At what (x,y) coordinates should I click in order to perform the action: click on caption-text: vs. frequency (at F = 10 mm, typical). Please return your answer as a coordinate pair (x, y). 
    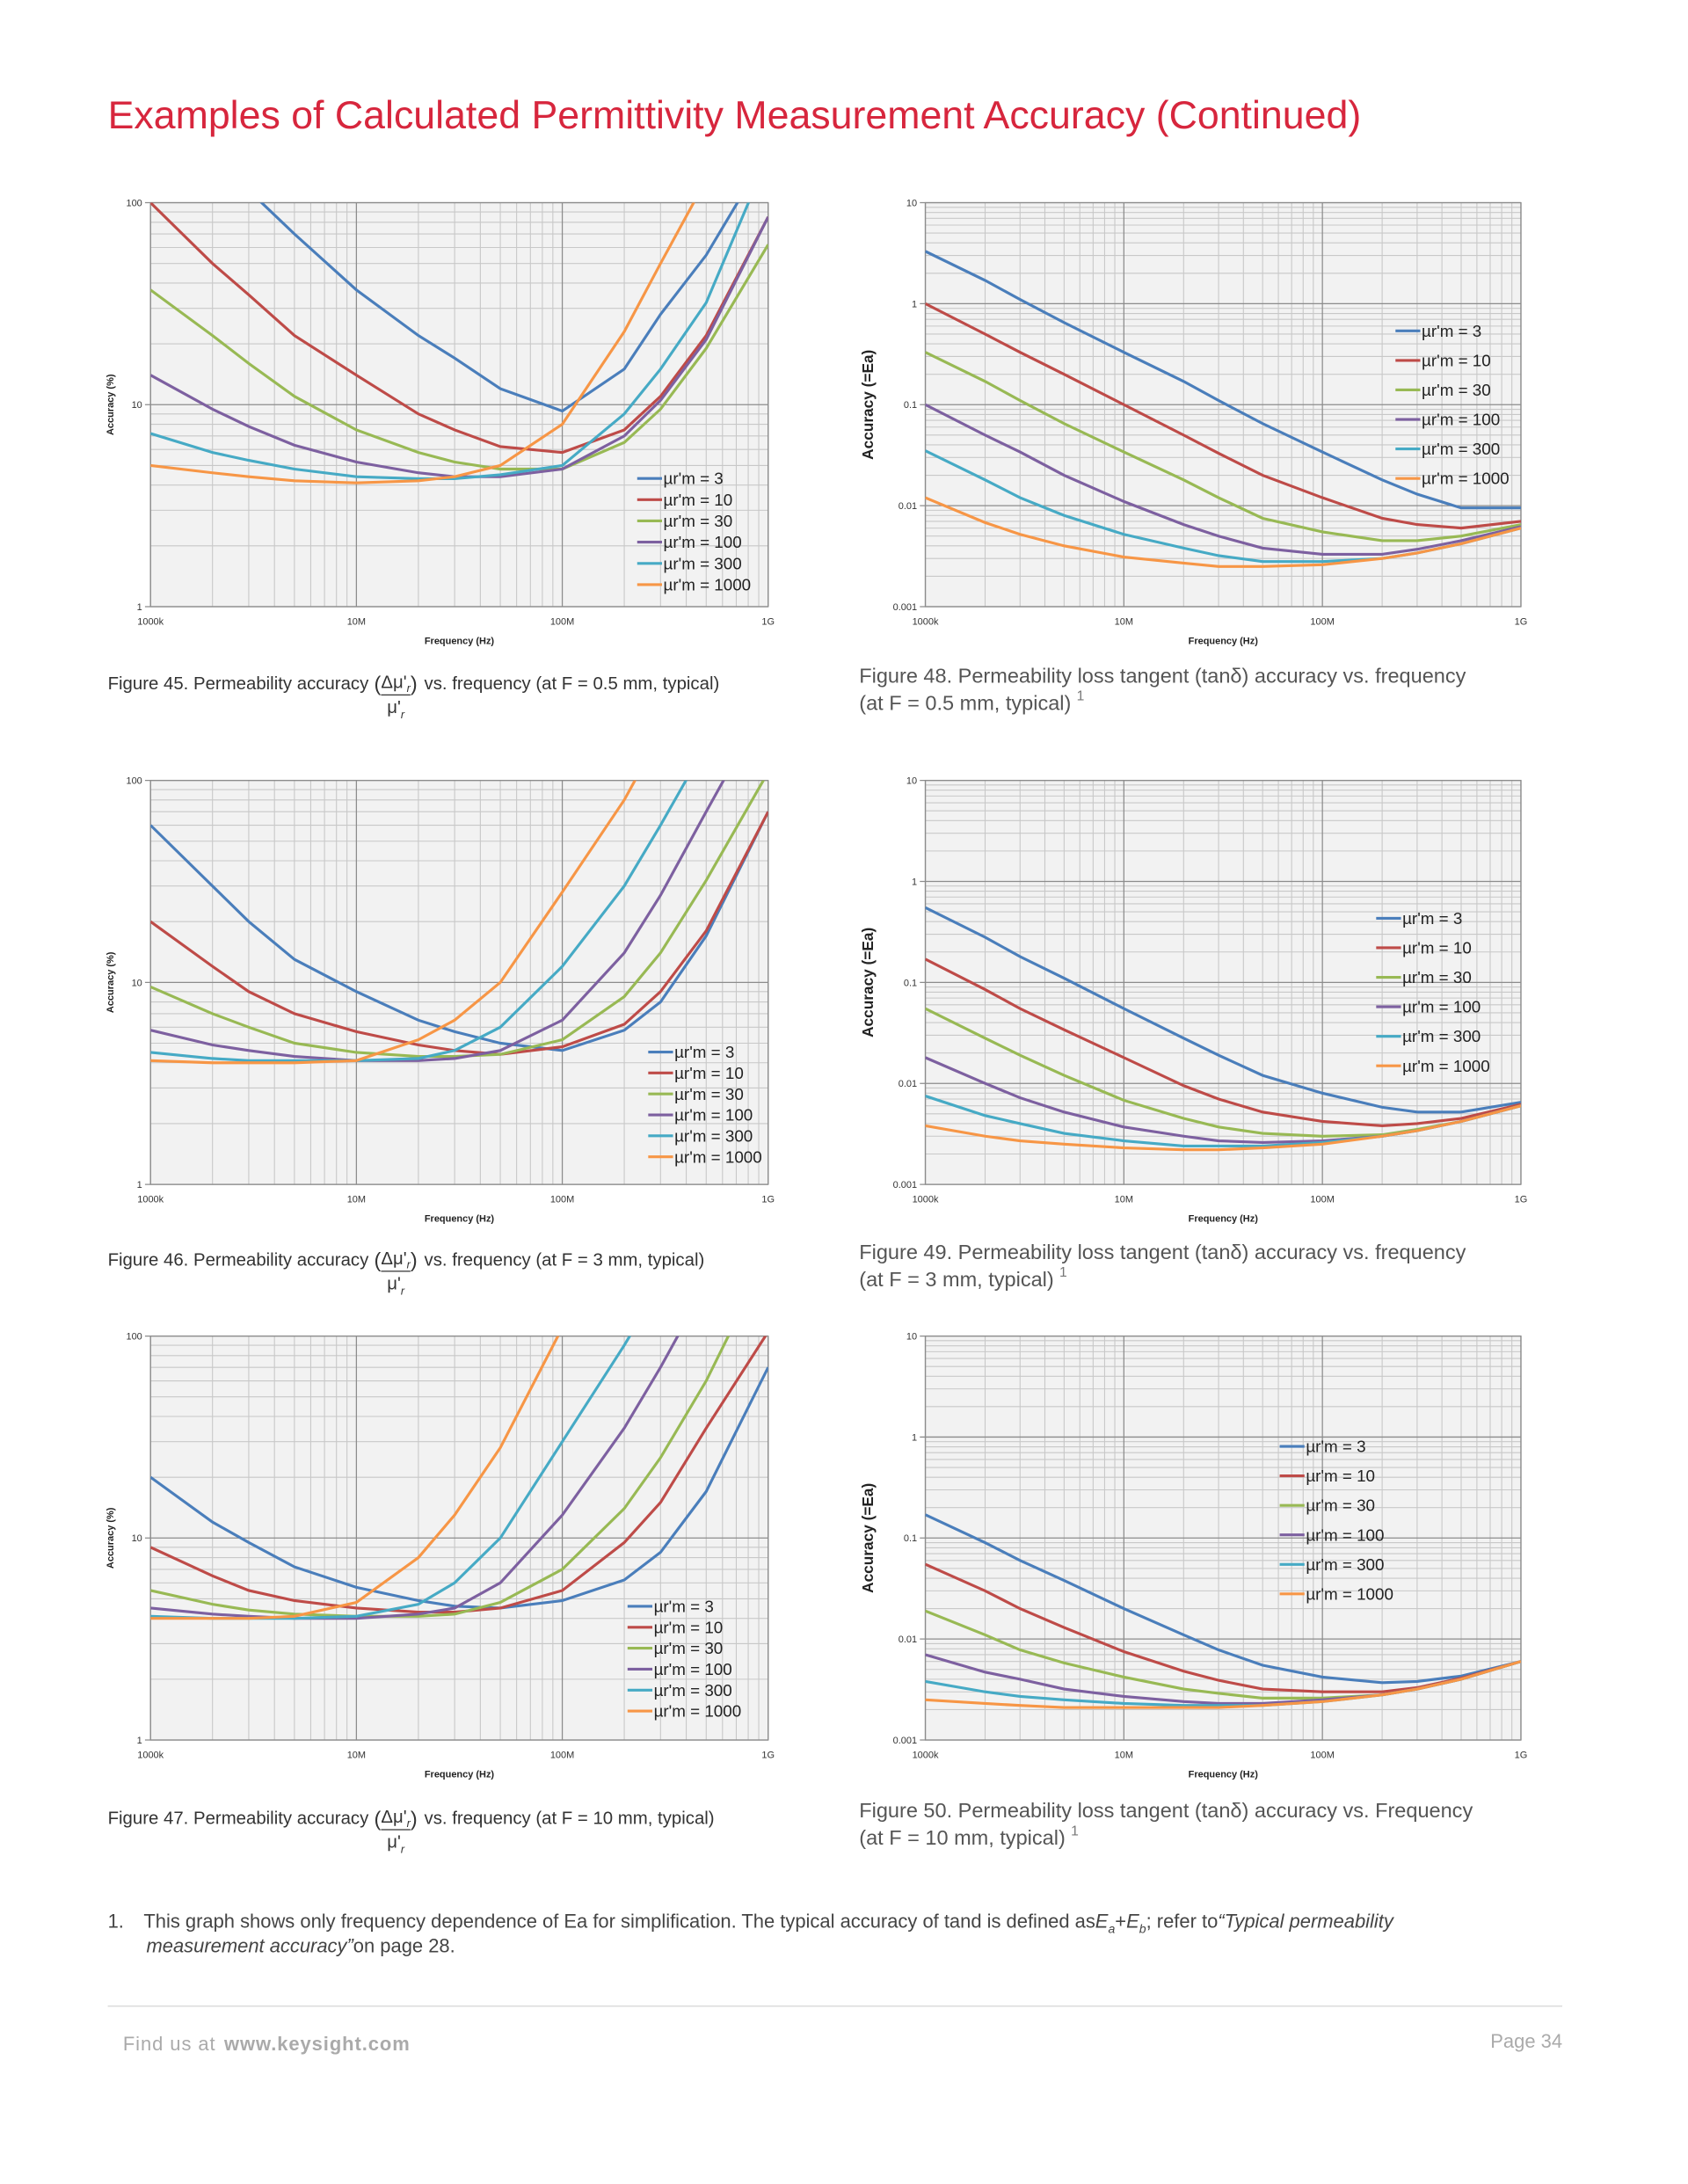
    Looking at the image, I should click on (570, 1819).